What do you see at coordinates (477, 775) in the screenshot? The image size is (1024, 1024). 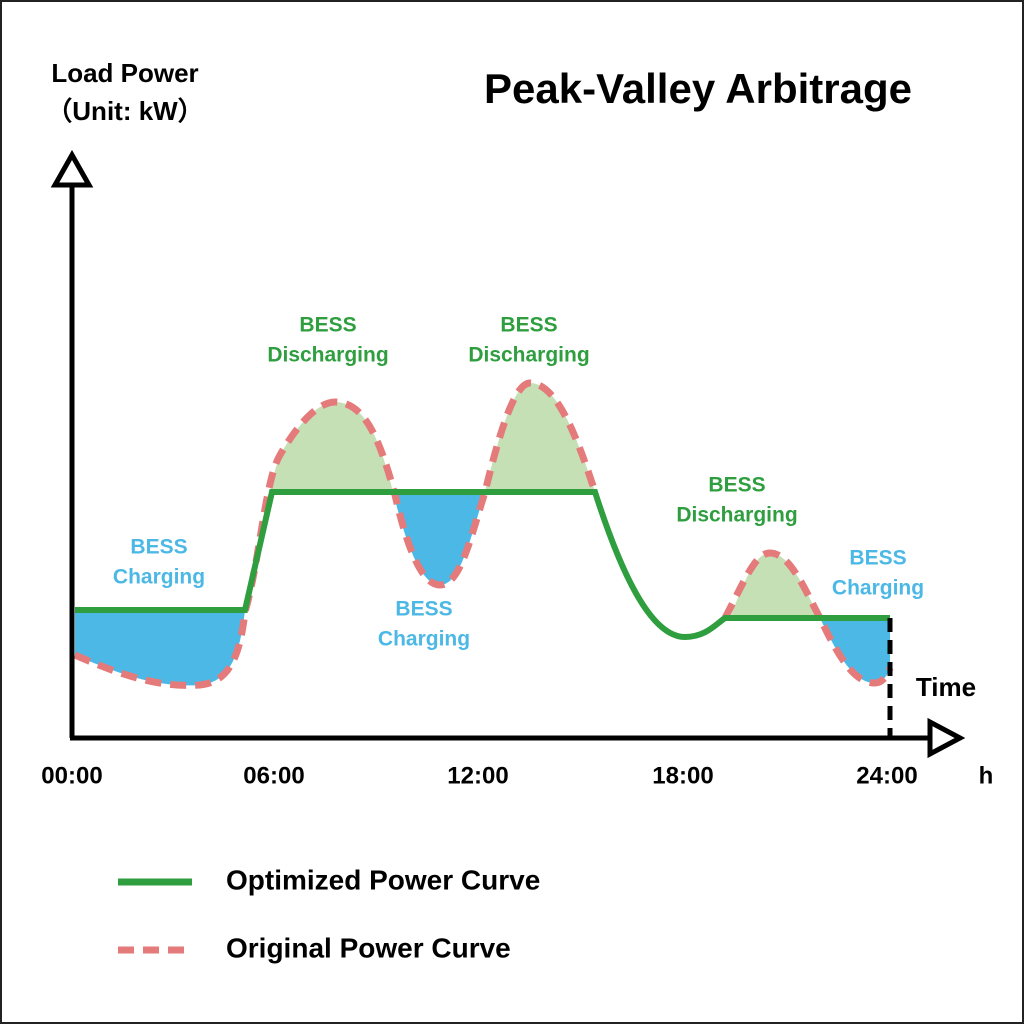 I see `x-tick-label: 12:00` at bounding box center [477, 775].